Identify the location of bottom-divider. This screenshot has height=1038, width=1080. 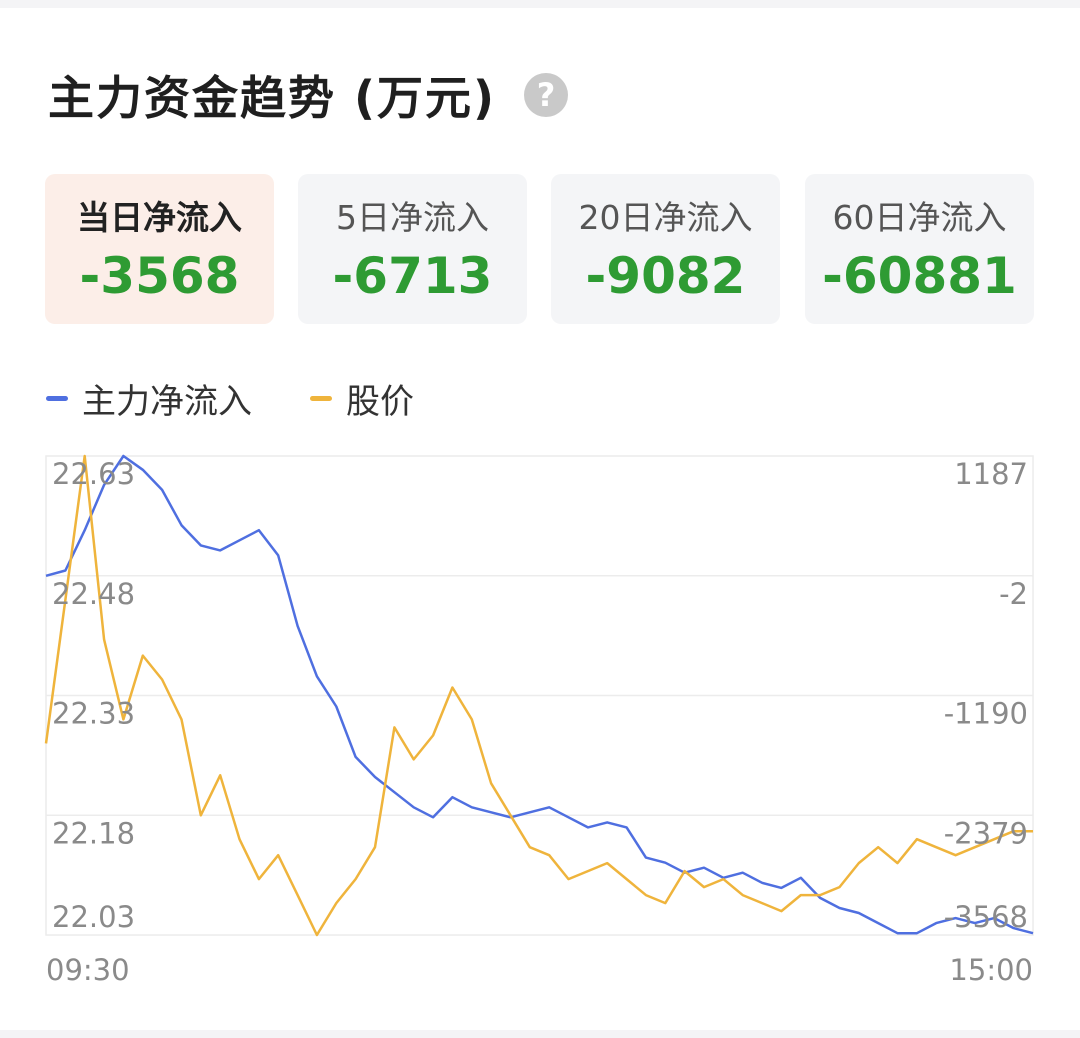
(540, 1034).